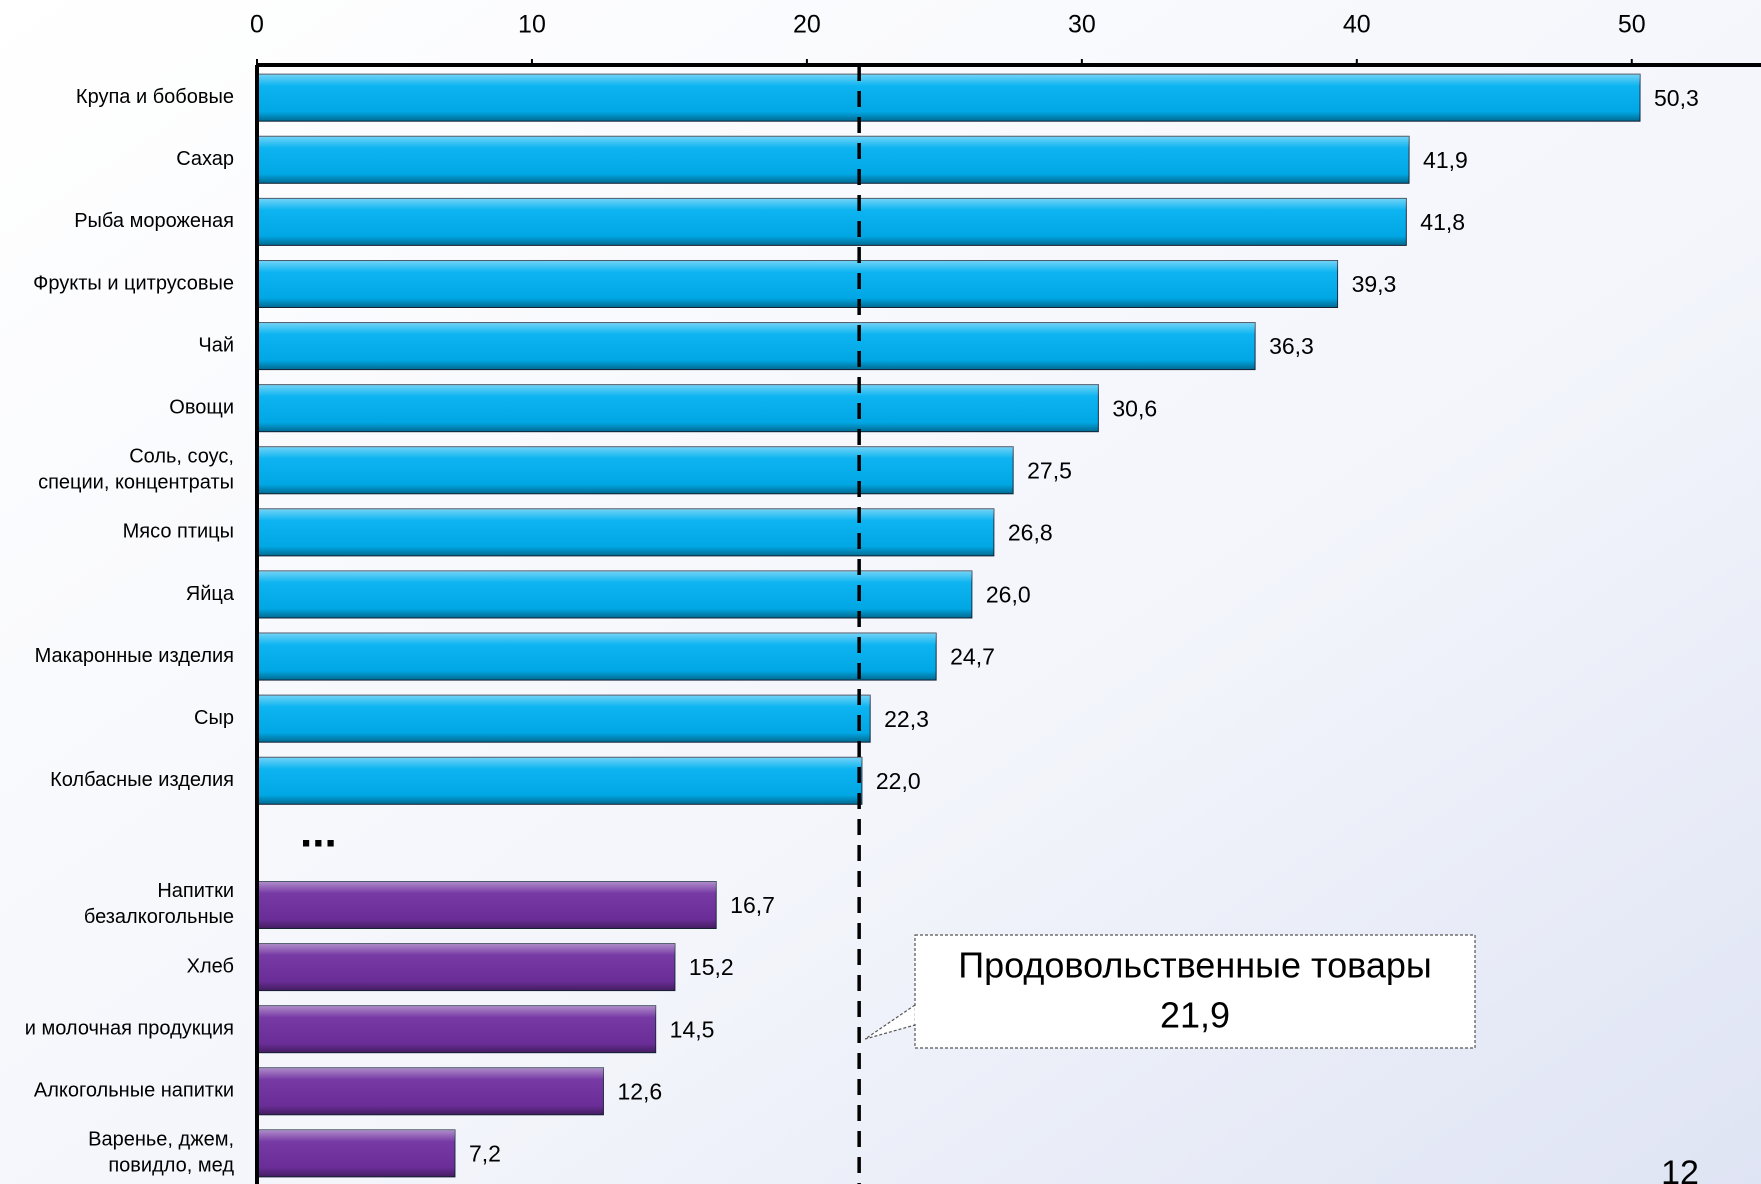 Image resolution: width=1761 pixels, height=1184 pixels. Describe the element at coordinates (1082, 25) in the screenshot. I see `x-tick-label: 30` at that location.